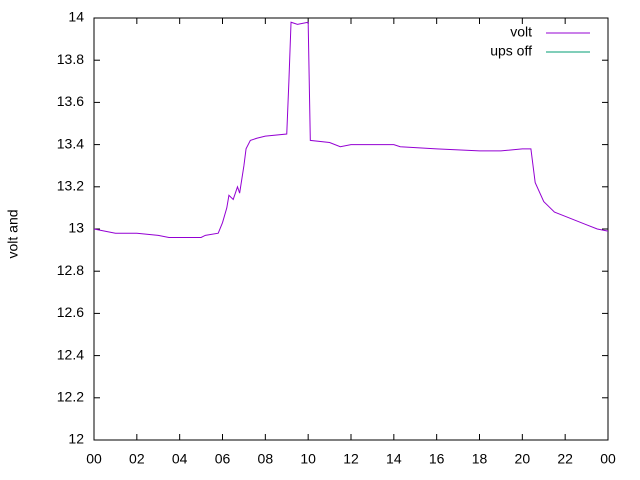 Image resolution: width=640 pixels, height=480 pixels. I want to click on y-axis-label: volt and, so click(13, 233).